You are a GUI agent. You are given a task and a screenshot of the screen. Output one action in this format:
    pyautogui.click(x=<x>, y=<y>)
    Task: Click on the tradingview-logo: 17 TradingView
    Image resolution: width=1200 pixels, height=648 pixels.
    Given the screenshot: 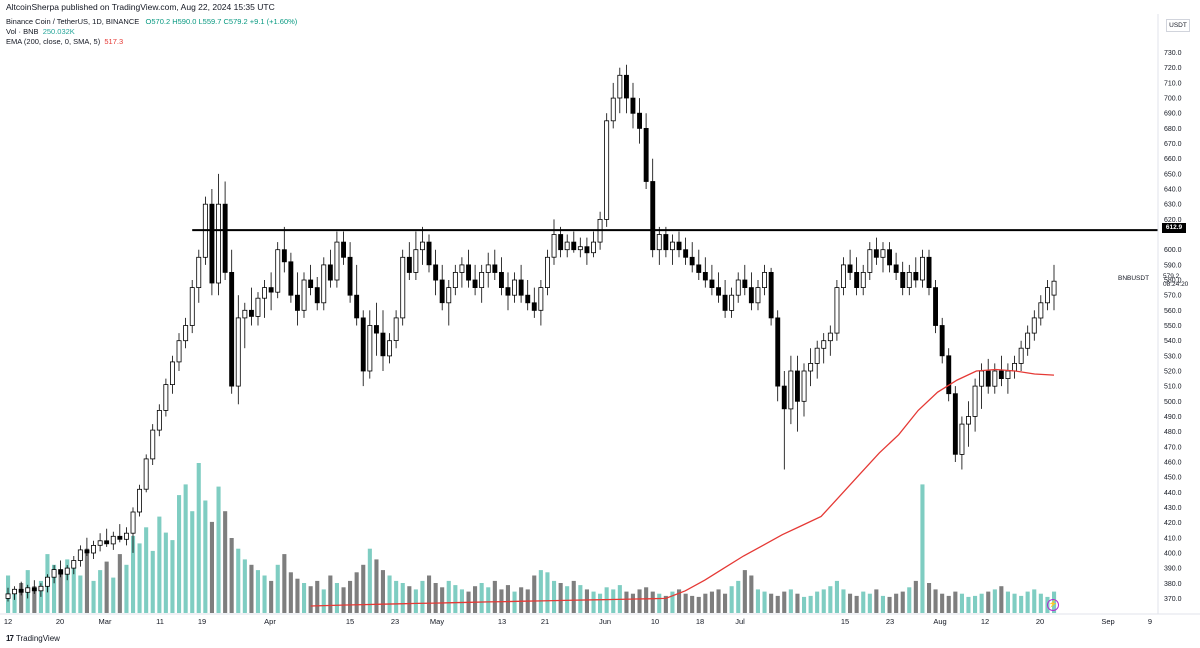 What is the action you would take?
    pyautogui.click(x=33, y=638)
    